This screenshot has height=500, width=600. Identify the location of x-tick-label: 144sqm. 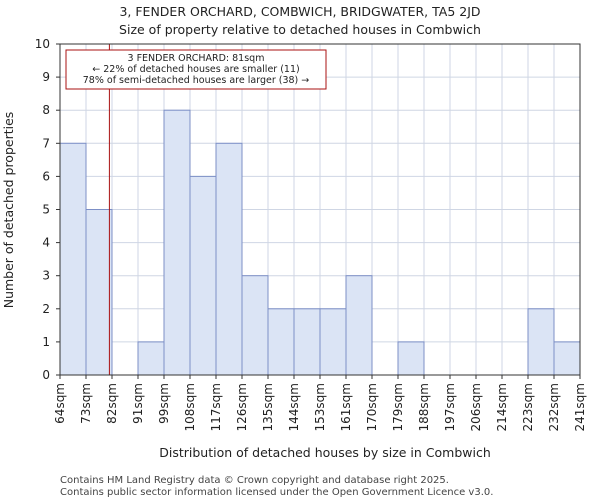
(294, 407).